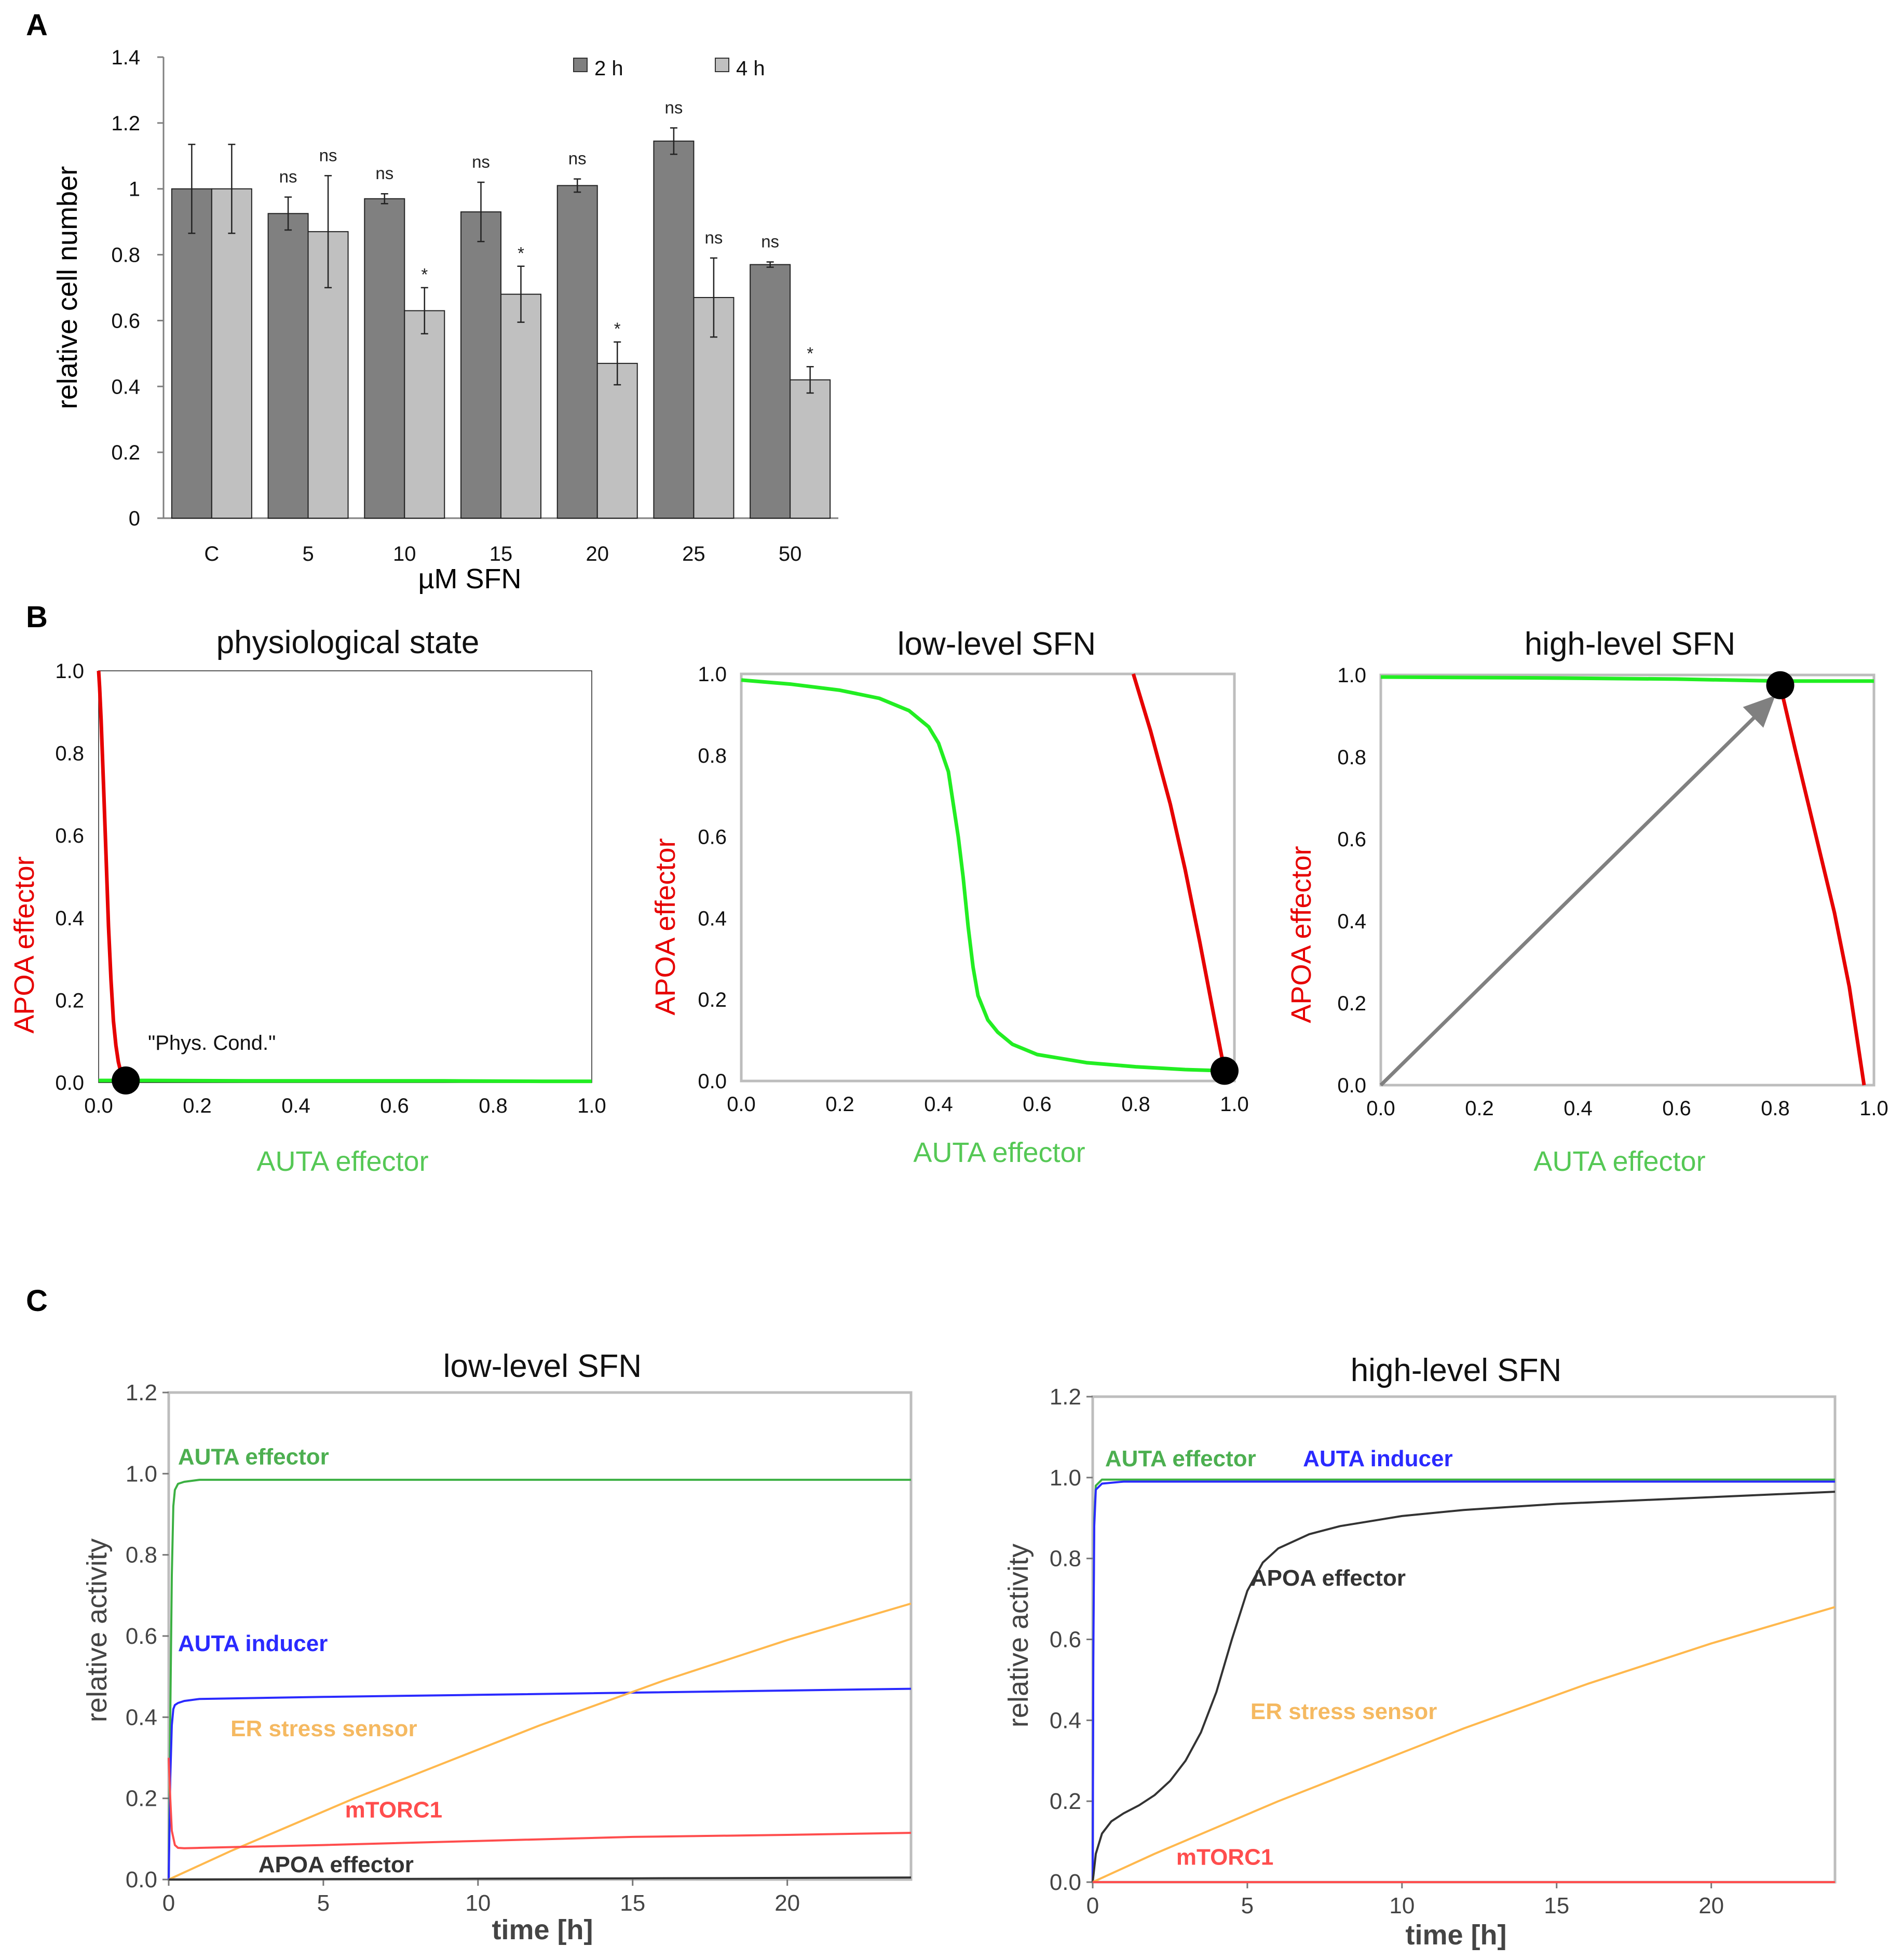 Image resolution: width=1903 pixels, height=1960 pixels. Describe the element at coordinates (342, 1161) in the screenshot. I see `panel-b1-x-label: AUTA effector` at that location.